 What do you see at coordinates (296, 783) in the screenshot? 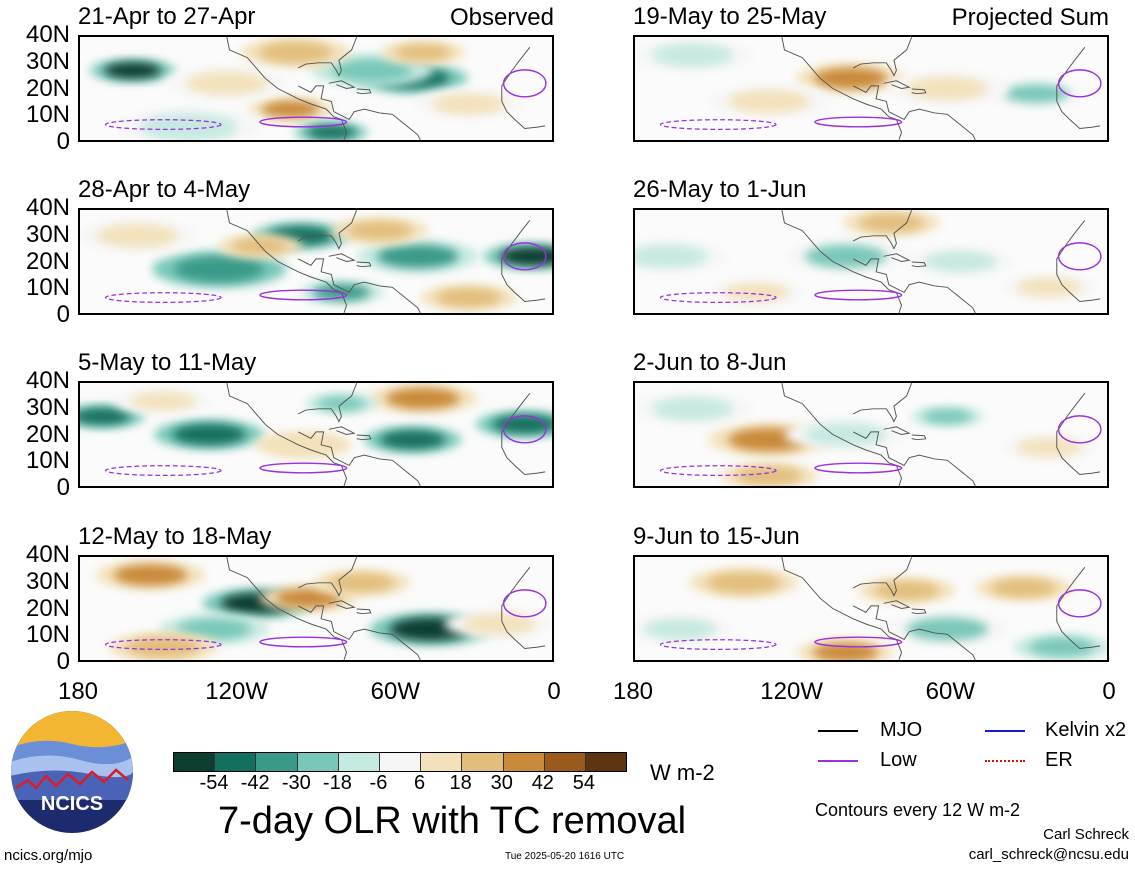
I see `colorbar-tick-label: -30` at bounding box center [296, 783].